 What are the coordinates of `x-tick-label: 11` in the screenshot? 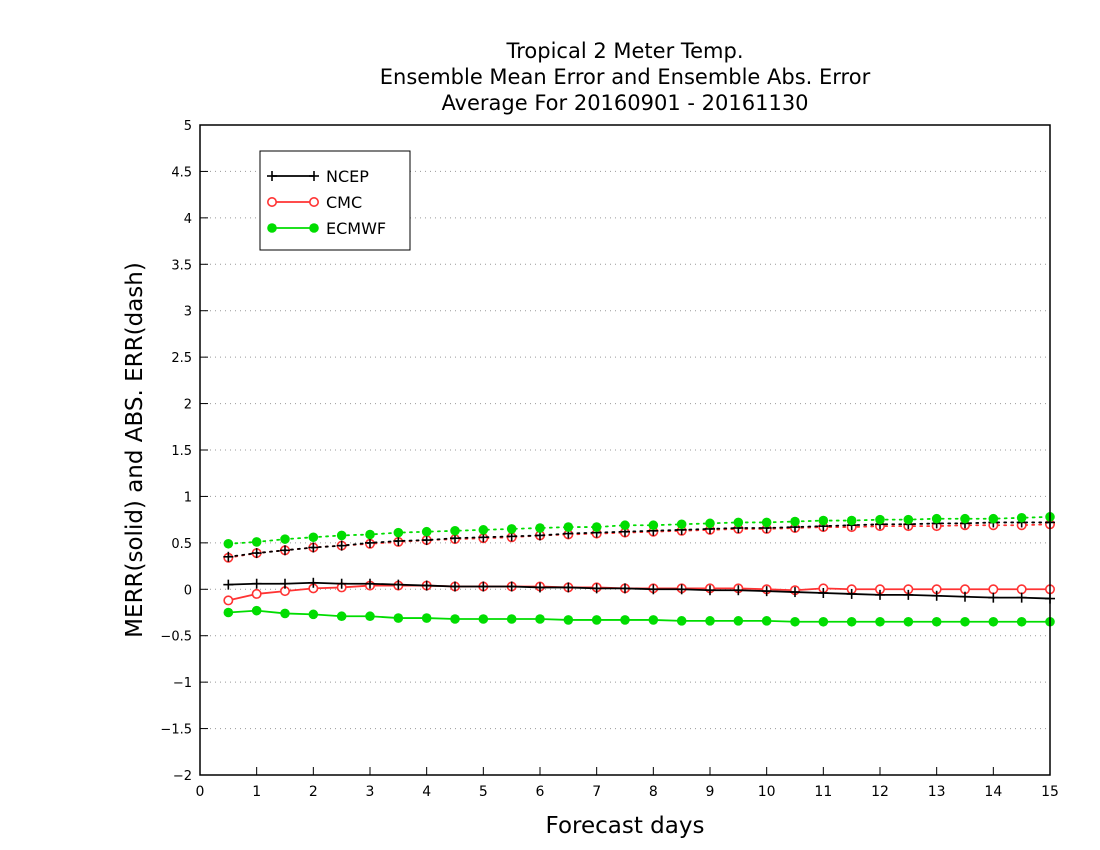 It's located at (823, 792).